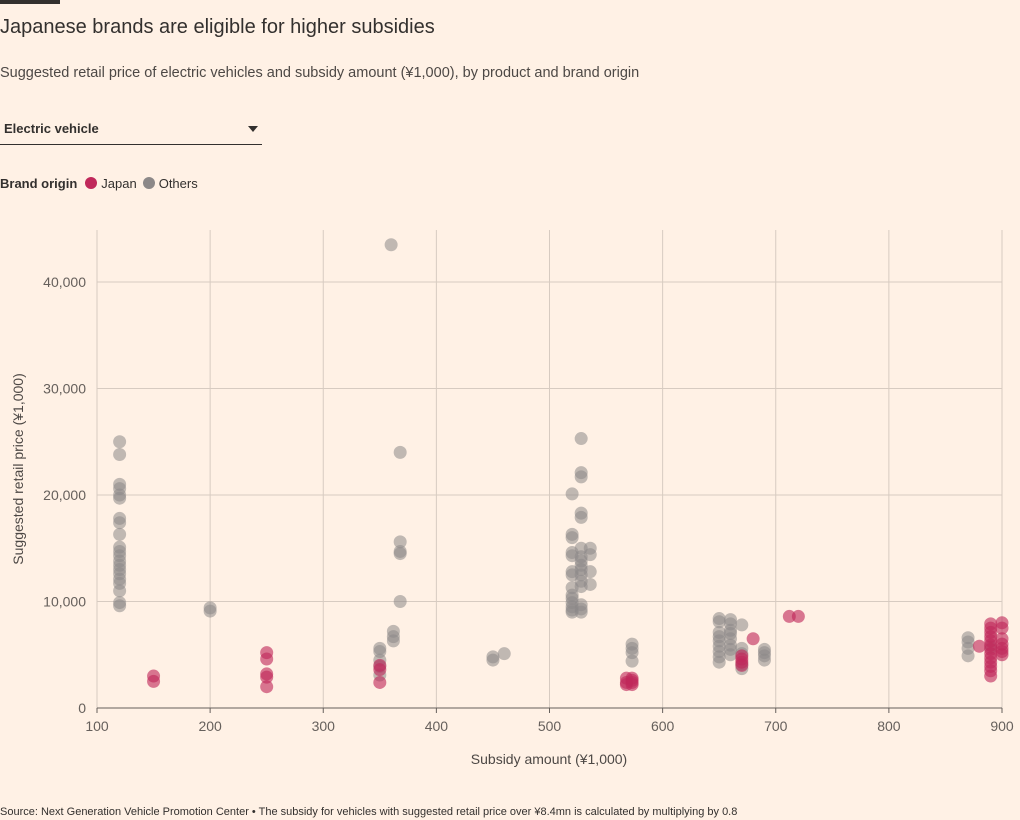 The height and width of the screenshot is (820, 1020). What do you see at coordinates (437, 726) in the screenshot?
I see `x-tick-label: 400` at bounding box center [437, 726].